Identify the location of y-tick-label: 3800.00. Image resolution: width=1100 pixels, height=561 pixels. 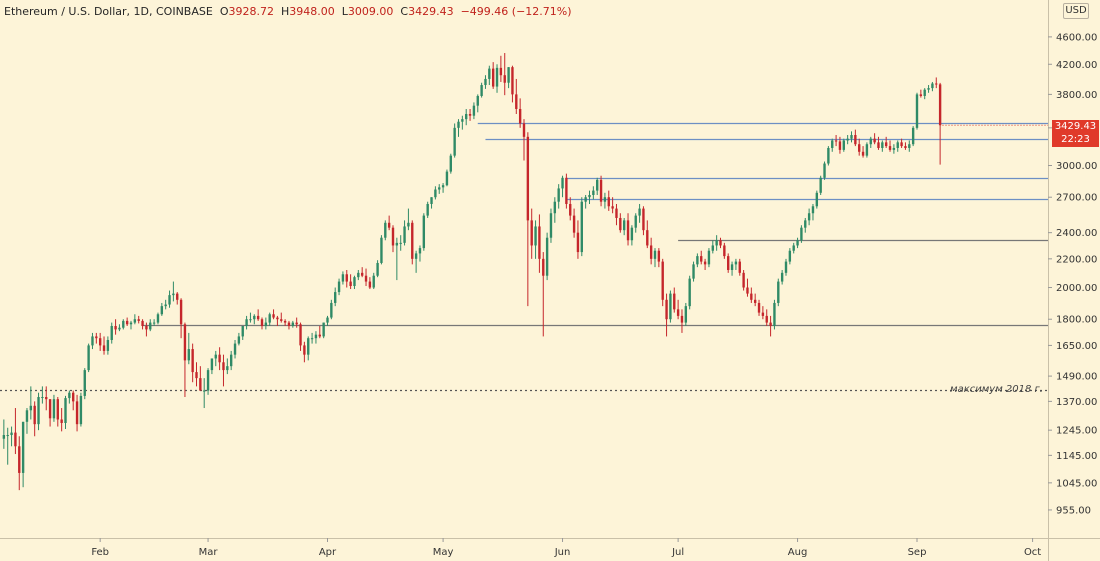
(1076, 95).